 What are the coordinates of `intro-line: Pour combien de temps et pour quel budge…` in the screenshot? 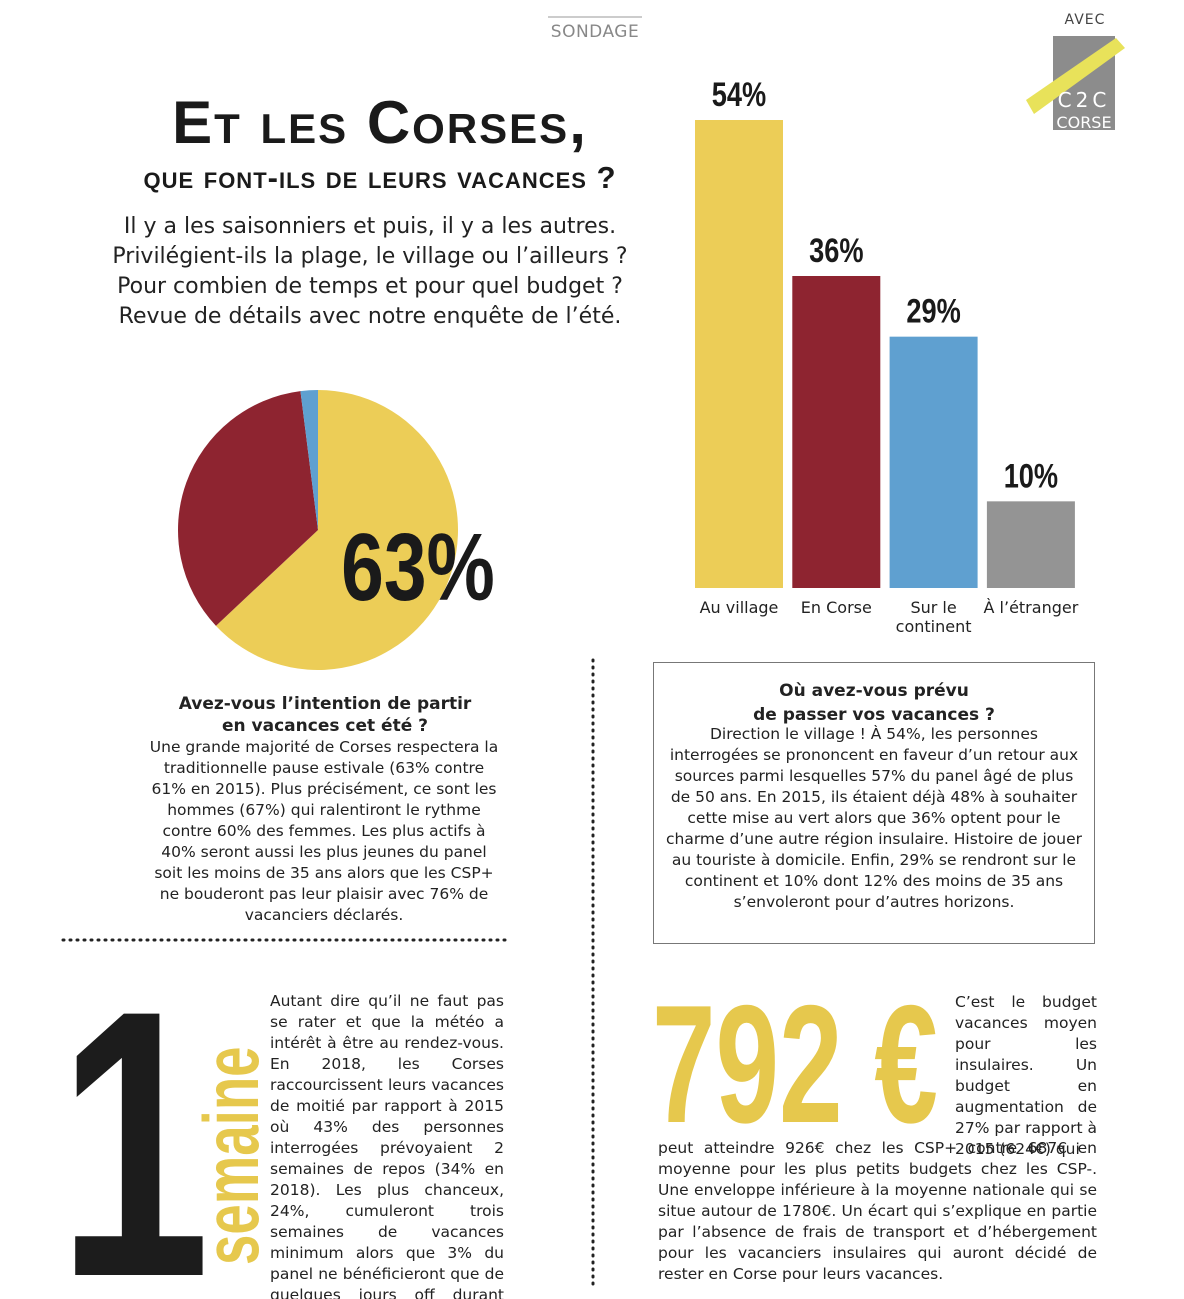 It's located at (370, 286).